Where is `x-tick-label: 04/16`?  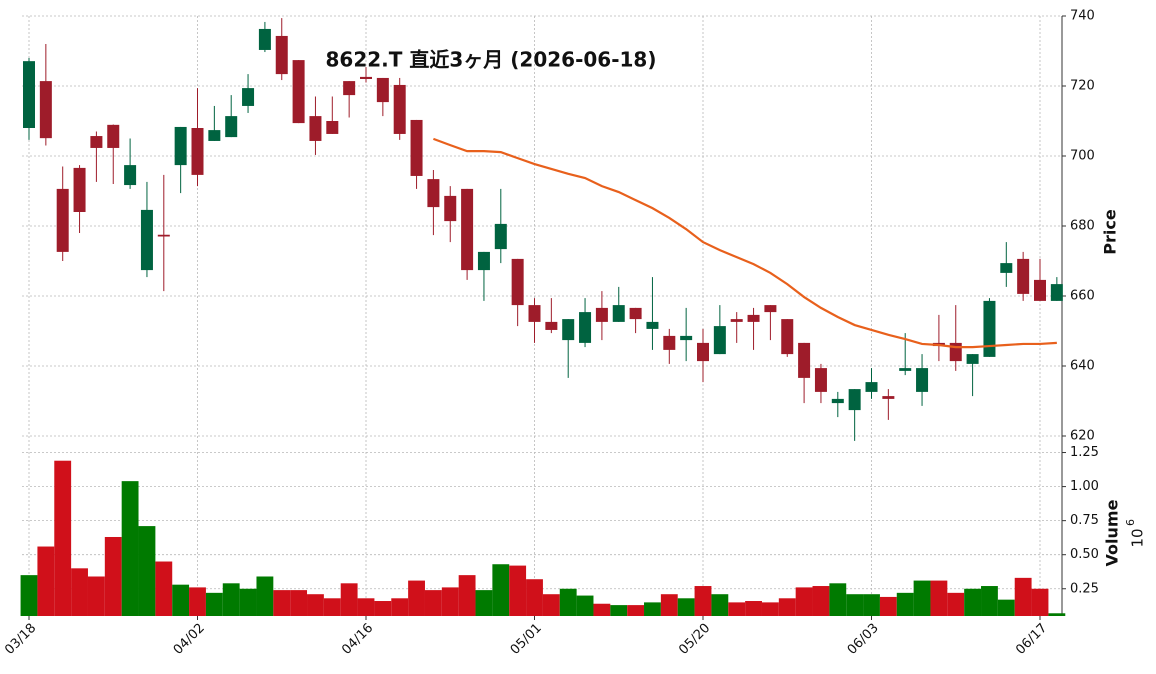
x-tick-label: 04/16 is located at coordinates (357, 639).